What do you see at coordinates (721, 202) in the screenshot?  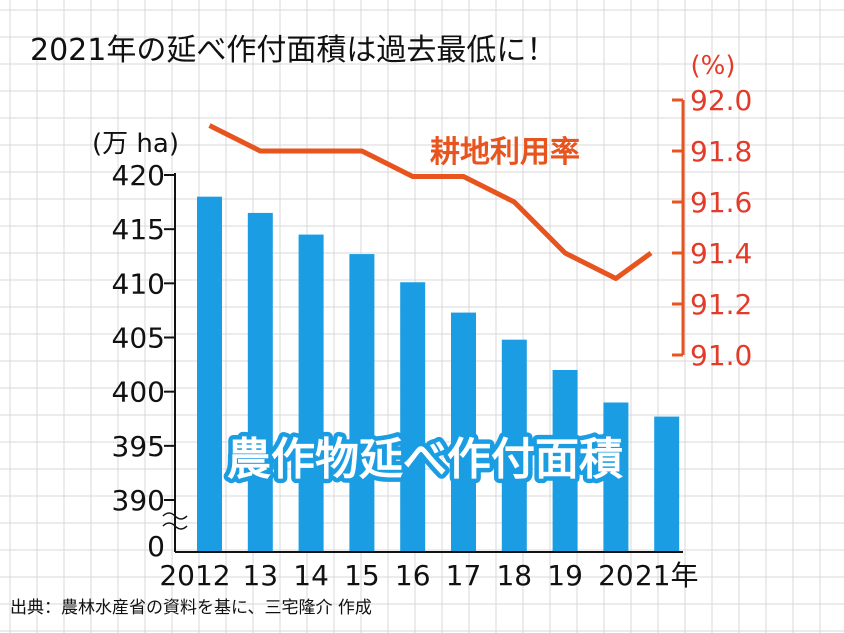 I see `right-axis-tick-label: 91.6` at bounding box center [721, 202].